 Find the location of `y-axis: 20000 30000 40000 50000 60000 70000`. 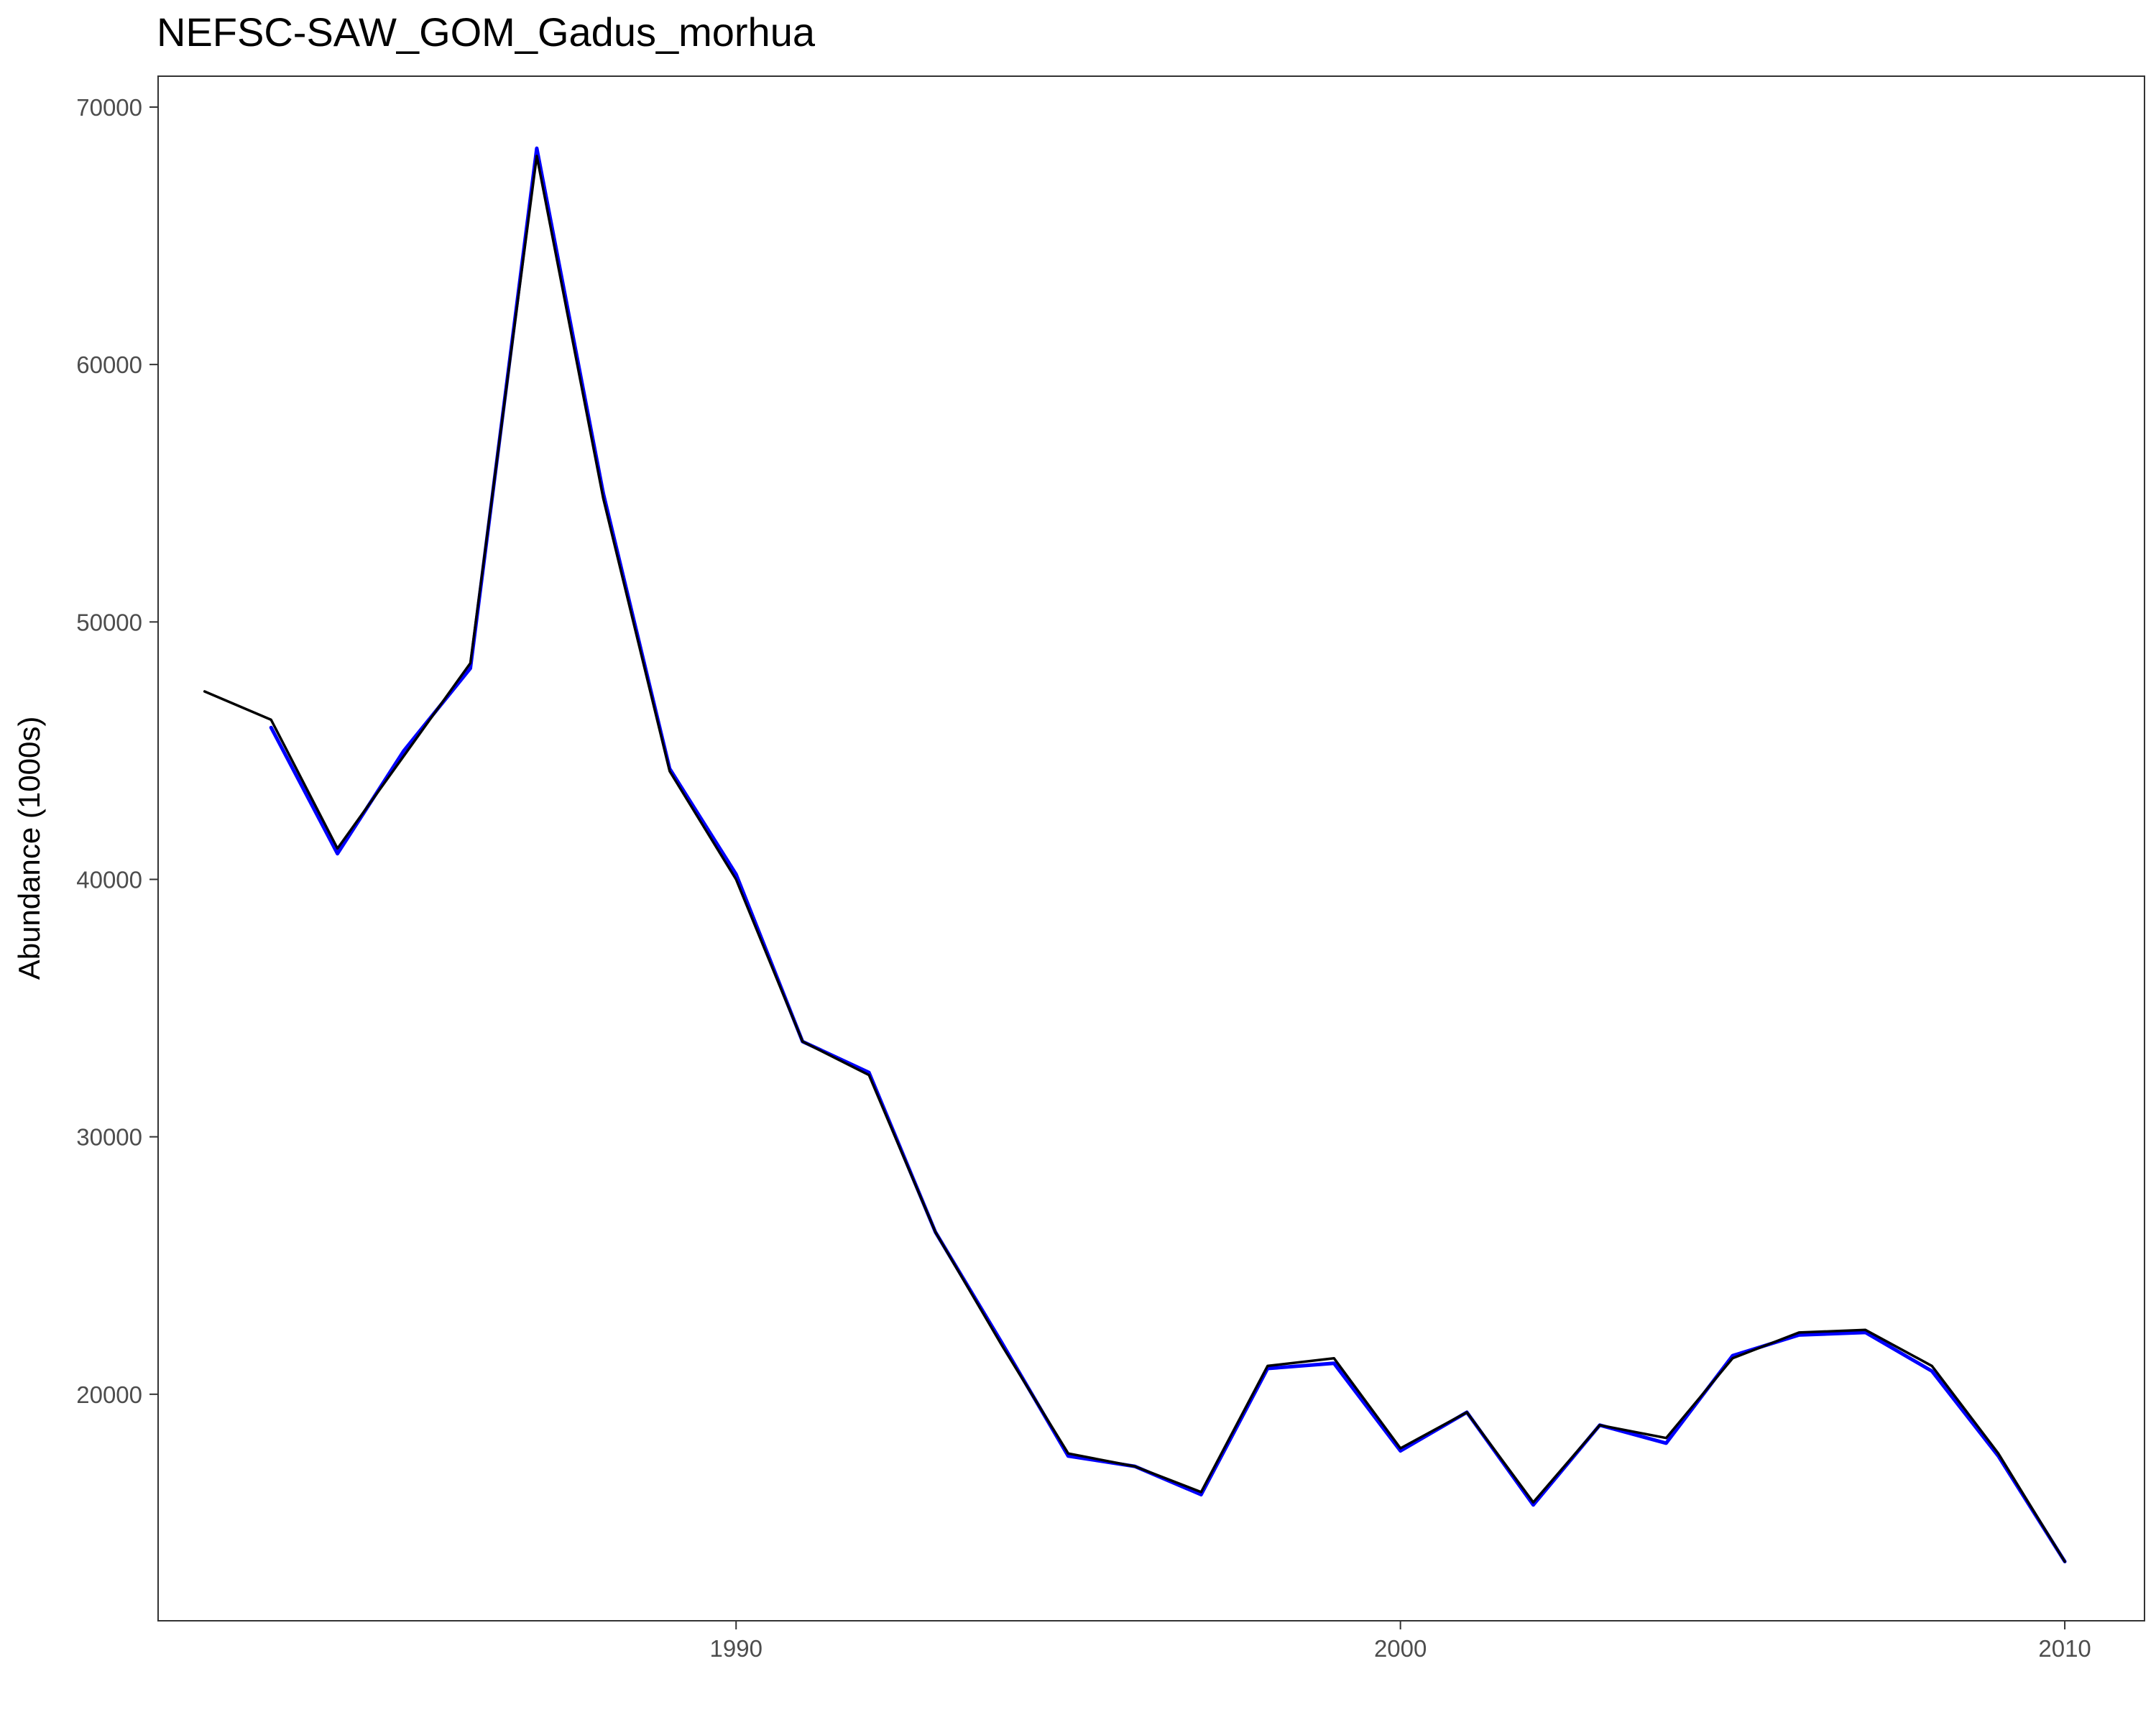

y-axis: 20000 30000 40000 50000 60000 70000 is located at coordinates (117, 751).